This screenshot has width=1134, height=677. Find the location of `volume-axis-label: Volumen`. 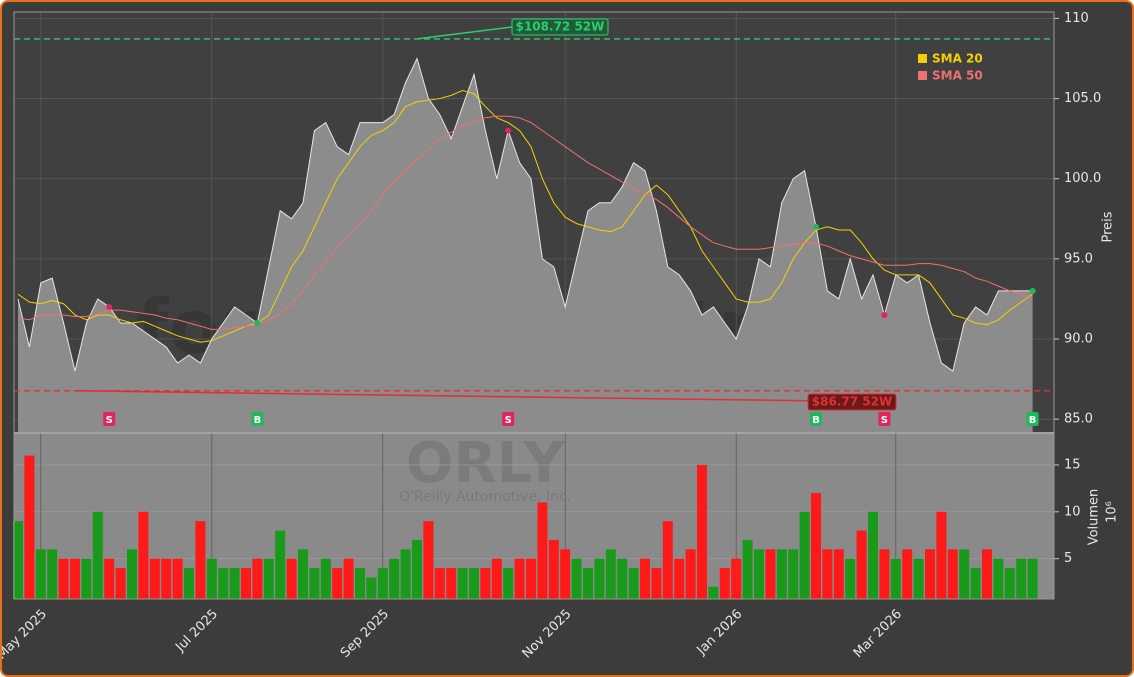

volume-axis-label: Volumen is located at coordinates (1094, 517).